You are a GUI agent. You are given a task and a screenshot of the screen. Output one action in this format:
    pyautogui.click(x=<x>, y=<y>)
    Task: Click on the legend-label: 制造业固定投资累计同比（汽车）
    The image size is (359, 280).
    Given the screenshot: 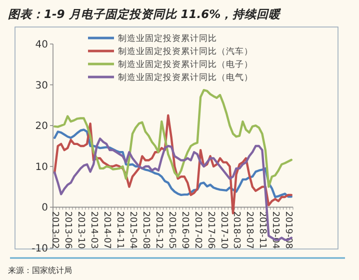 What is the action you would take?
    pyautogui.click(x=185, y=52)
    